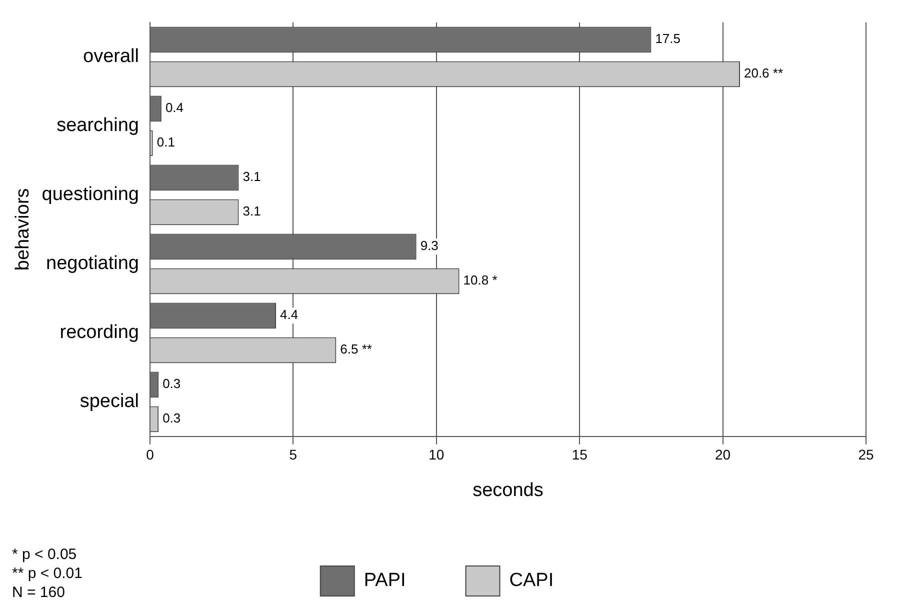 This screenshot has width=904, height=614. What do you see at coordinates (480, 280) in the screenshot?
I see `data-label: 10.8 *` at bounding box center [480, 280].